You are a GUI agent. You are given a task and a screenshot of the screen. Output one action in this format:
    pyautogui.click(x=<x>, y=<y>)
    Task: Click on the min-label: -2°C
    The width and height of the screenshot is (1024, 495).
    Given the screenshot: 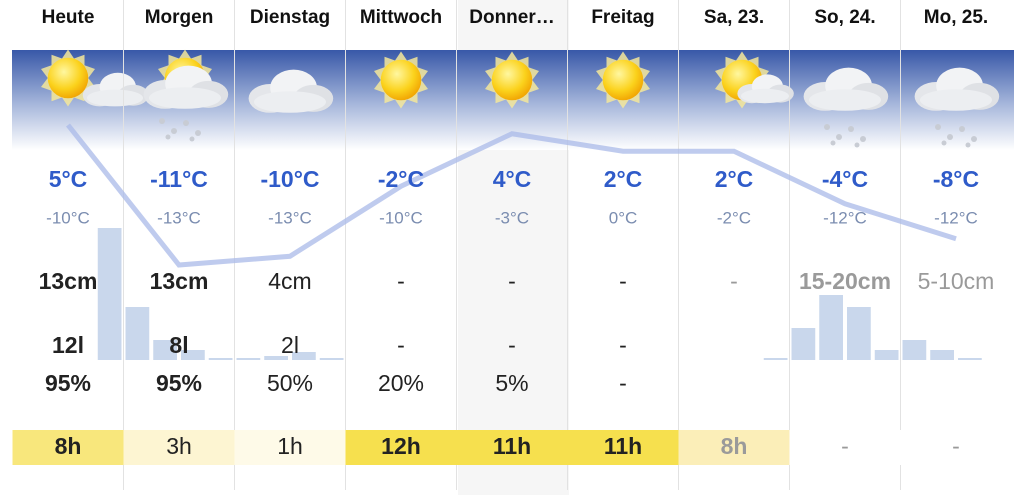 What is the action you would take?
    pyautogui.click(x=734, y=217)
    